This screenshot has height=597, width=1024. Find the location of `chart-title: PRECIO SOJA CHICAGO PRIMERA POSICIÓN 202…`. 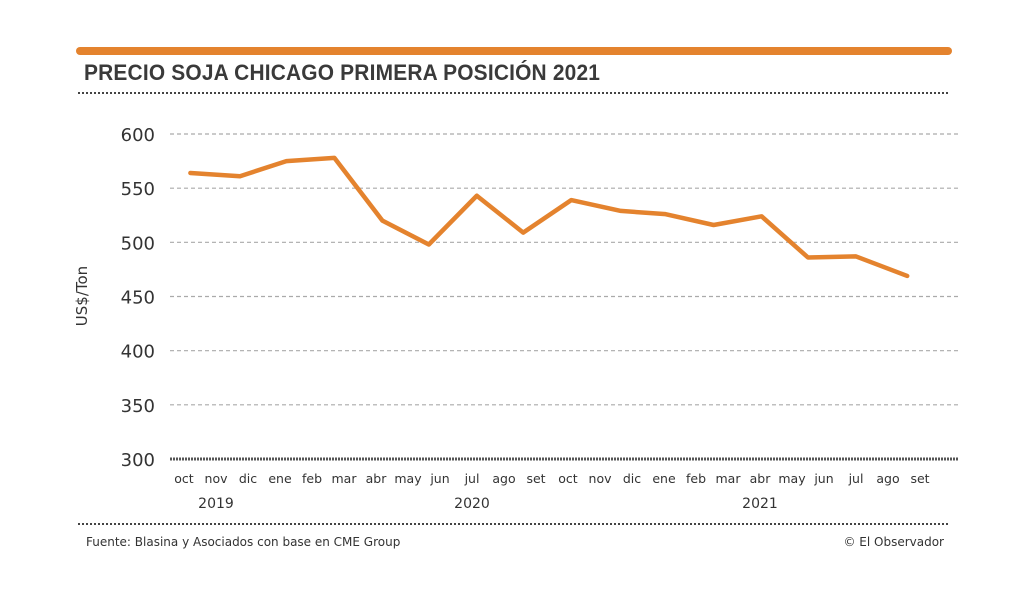

chart-title: PRECIO SOJA CHICAGO PRIMERA POSICIÓN 202… is located at coordinates (342, 72).